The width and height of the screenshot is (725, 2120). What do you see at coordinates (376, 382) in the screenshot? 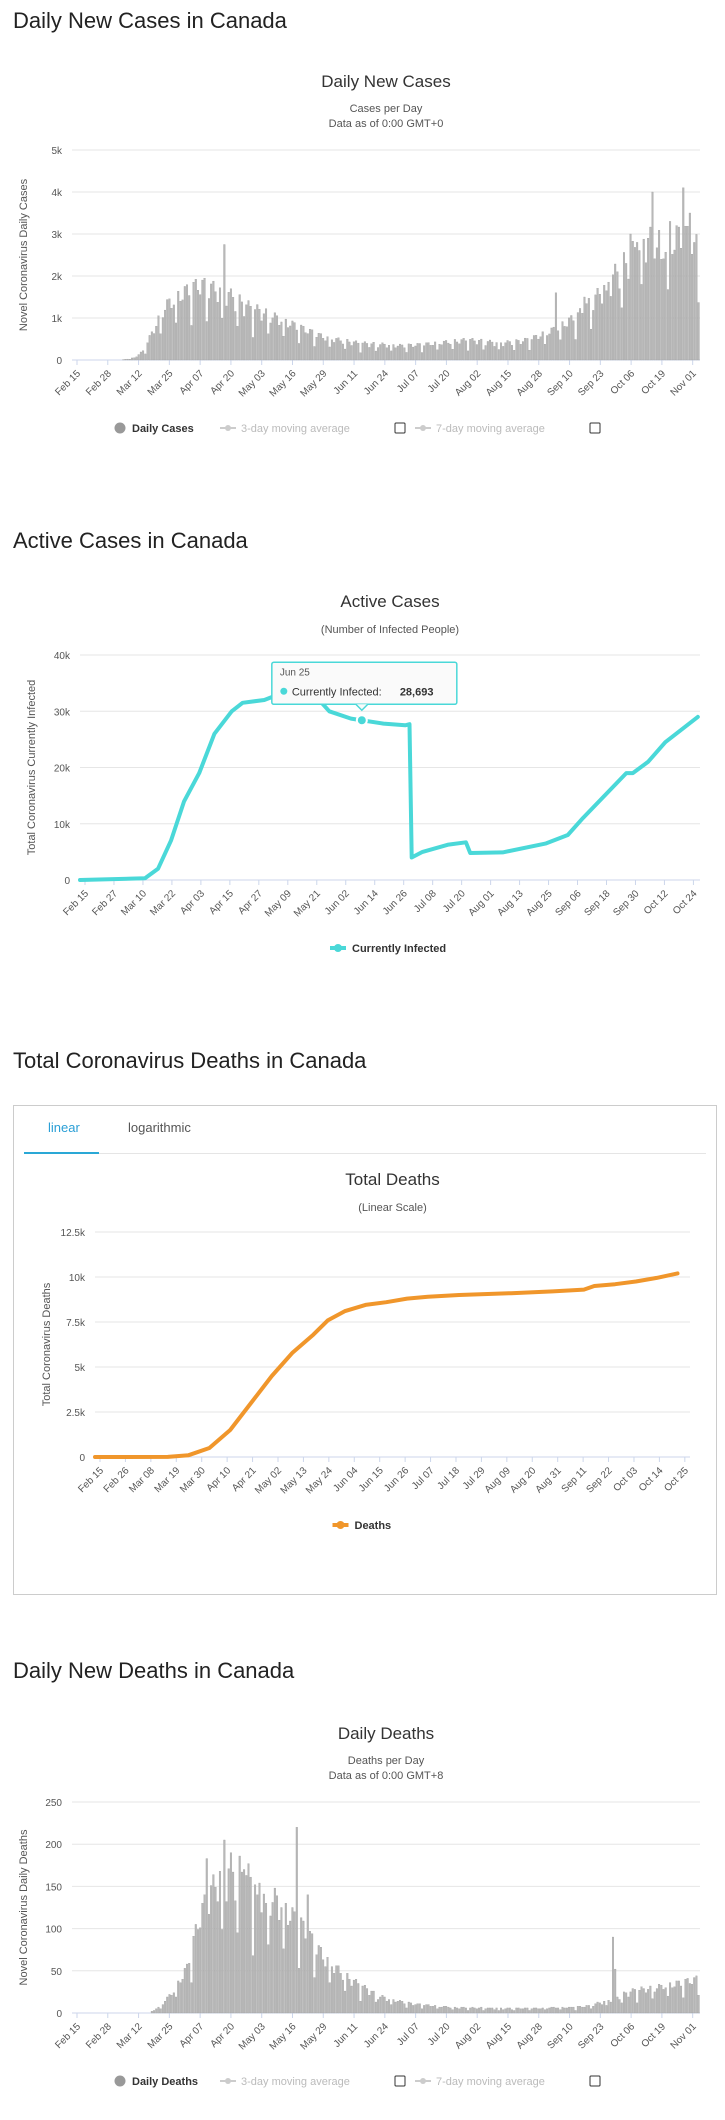
I see `x-tick-label: Jun 24` at bounding box center [376, 382].